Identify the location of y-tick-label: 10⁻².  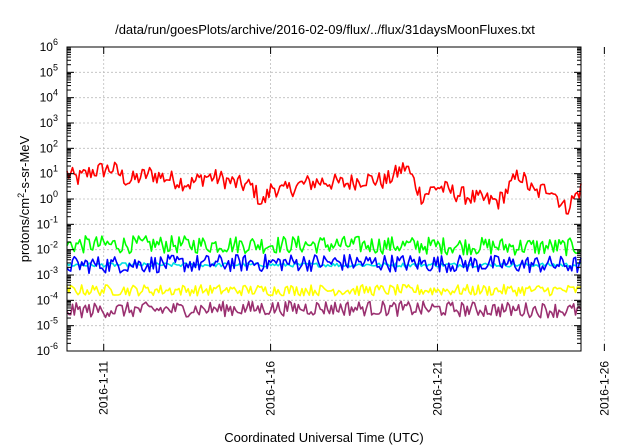
(47, 248).